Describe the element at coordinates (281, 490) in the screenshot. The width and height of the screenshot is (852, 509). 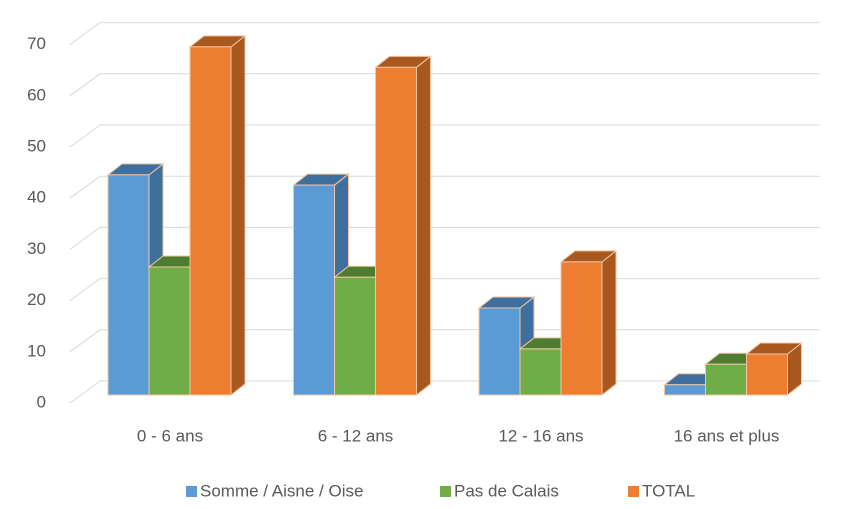
I see `legend-label: Somme / Aisne / Oise` at that location.